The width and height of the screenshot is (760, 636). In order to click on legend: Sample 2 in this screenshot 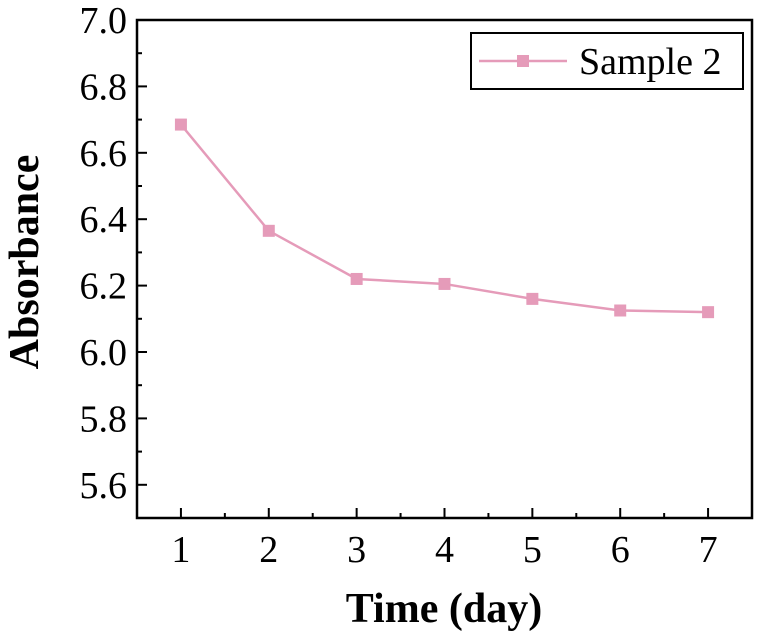, I will do `click(607, 61)`.